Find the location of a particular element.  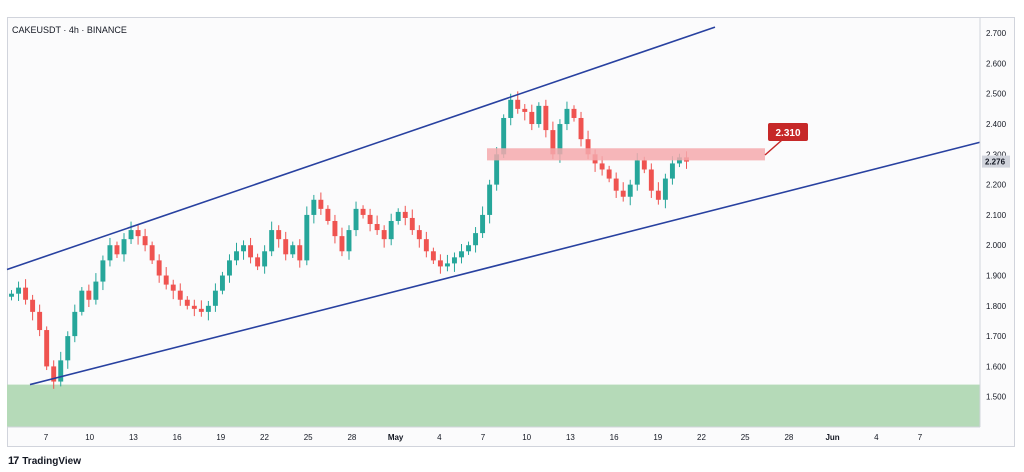

y-tick-label: 2.100 is located at coordinates (996, 215).